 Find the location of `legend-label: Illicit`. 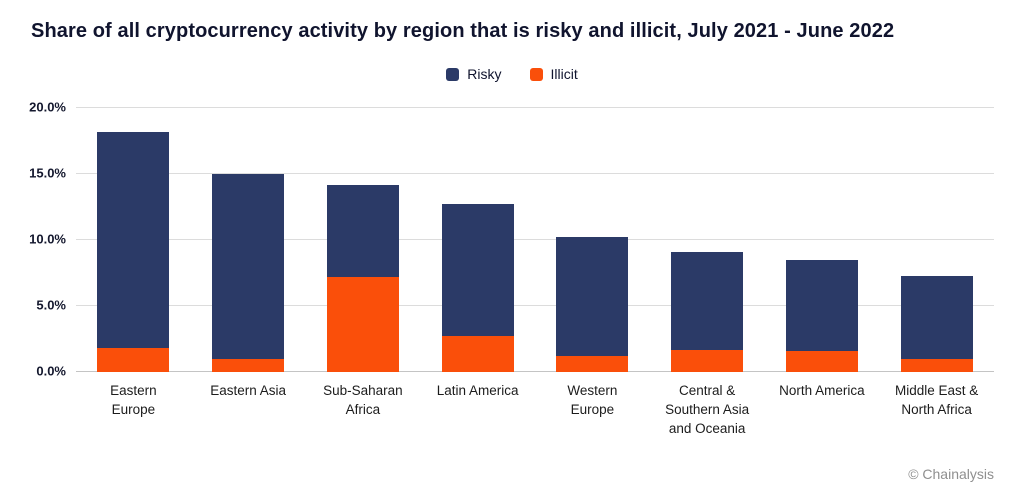

legend-label: Illicit is located at coordinates (564, 74).